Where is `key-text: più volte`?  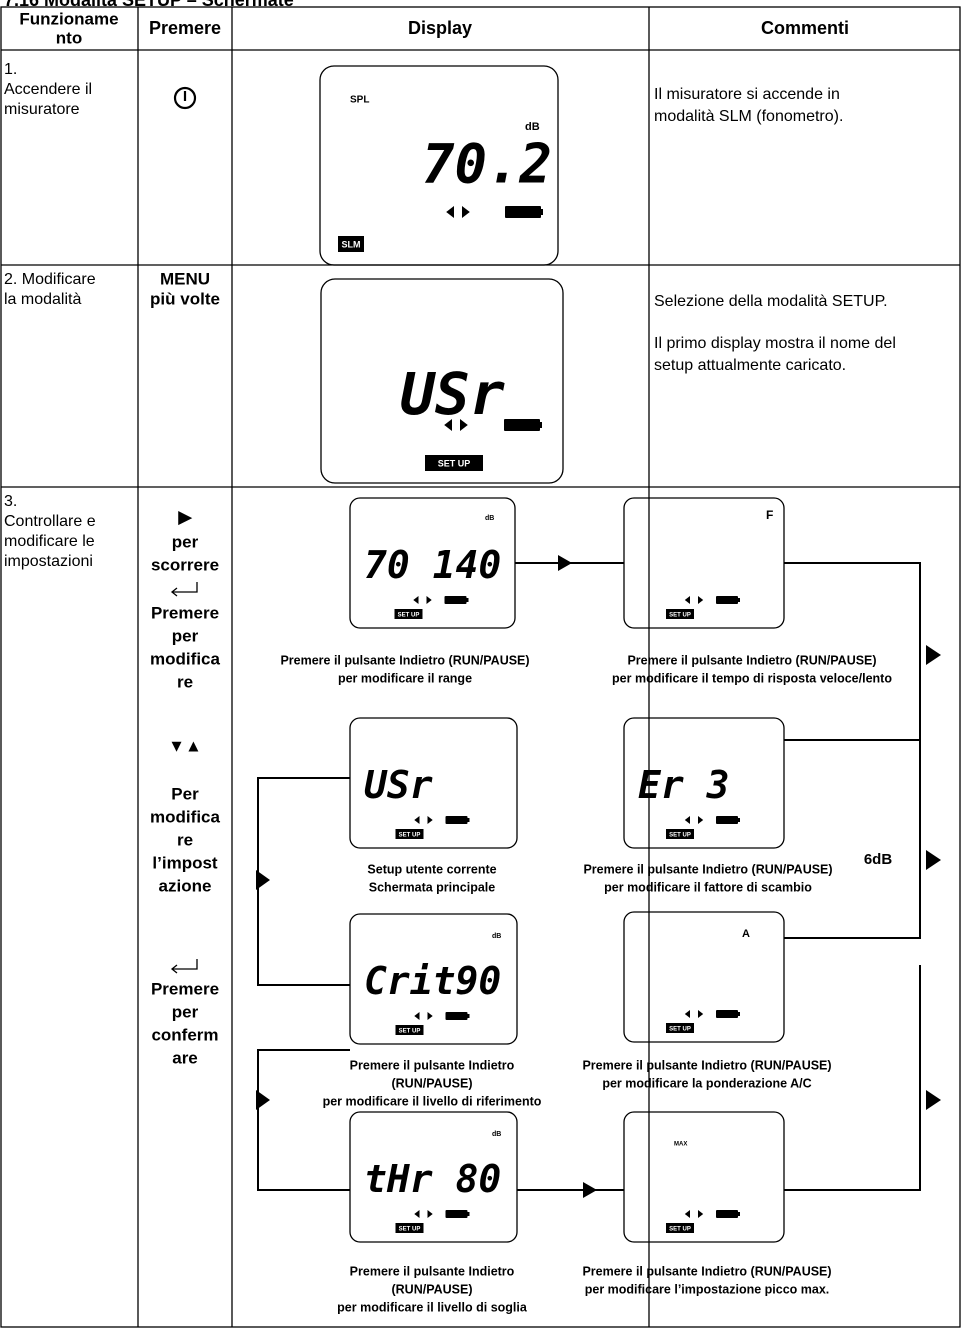 key-text: più volte is located at coordinates (185, 298).